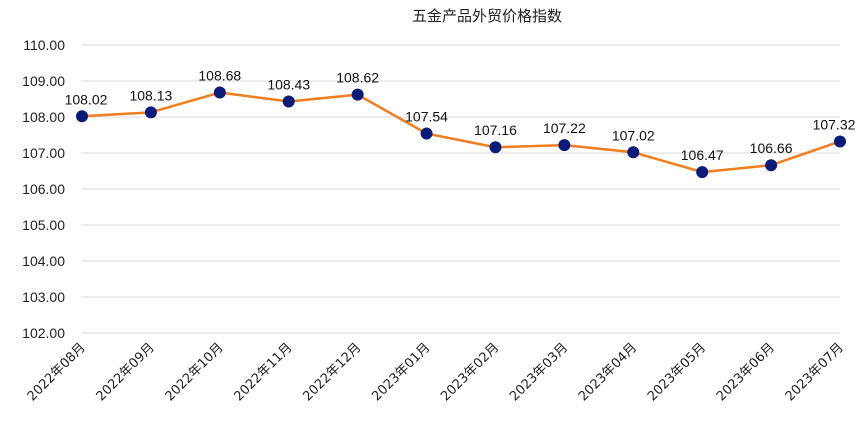 The width and height of the screenshot is (867, 437). What do you see at coordinates (426, 117) in the screenshot?
I see `data-label: 107.54` at bounding box center [426, 117].